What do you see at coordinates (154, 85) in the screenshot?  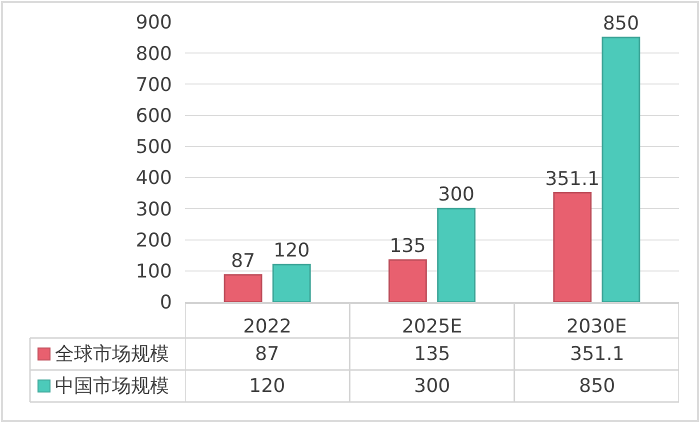 I see `y-tick-label: 700` at bounding box center [154, 85].